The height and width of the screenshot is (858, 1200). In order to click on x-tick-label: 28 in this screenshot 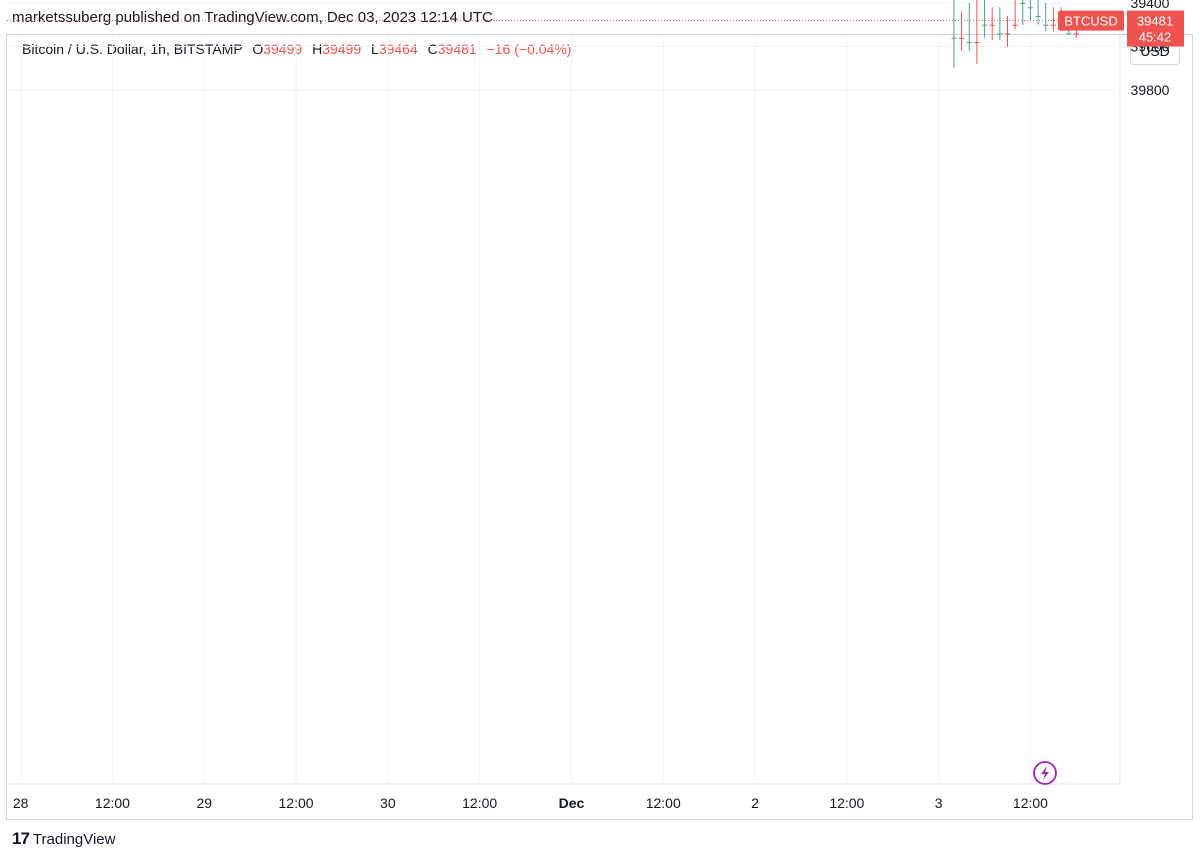, I will do `click(21, 803)`.